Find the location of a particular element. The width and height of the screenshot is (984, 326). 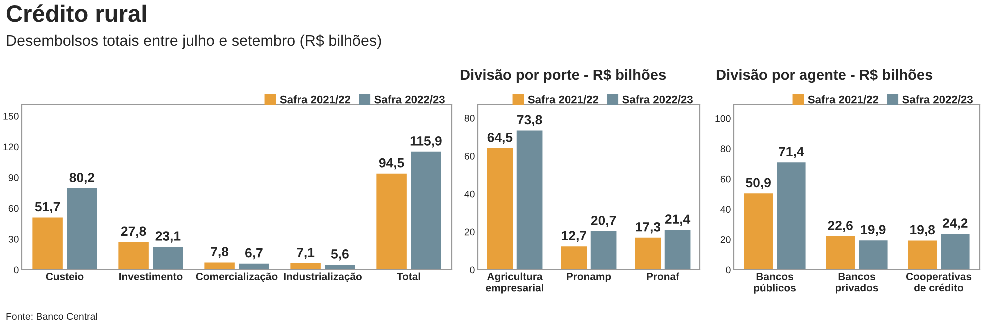

data-label: 19,9 is located at coordinates (873, 230).